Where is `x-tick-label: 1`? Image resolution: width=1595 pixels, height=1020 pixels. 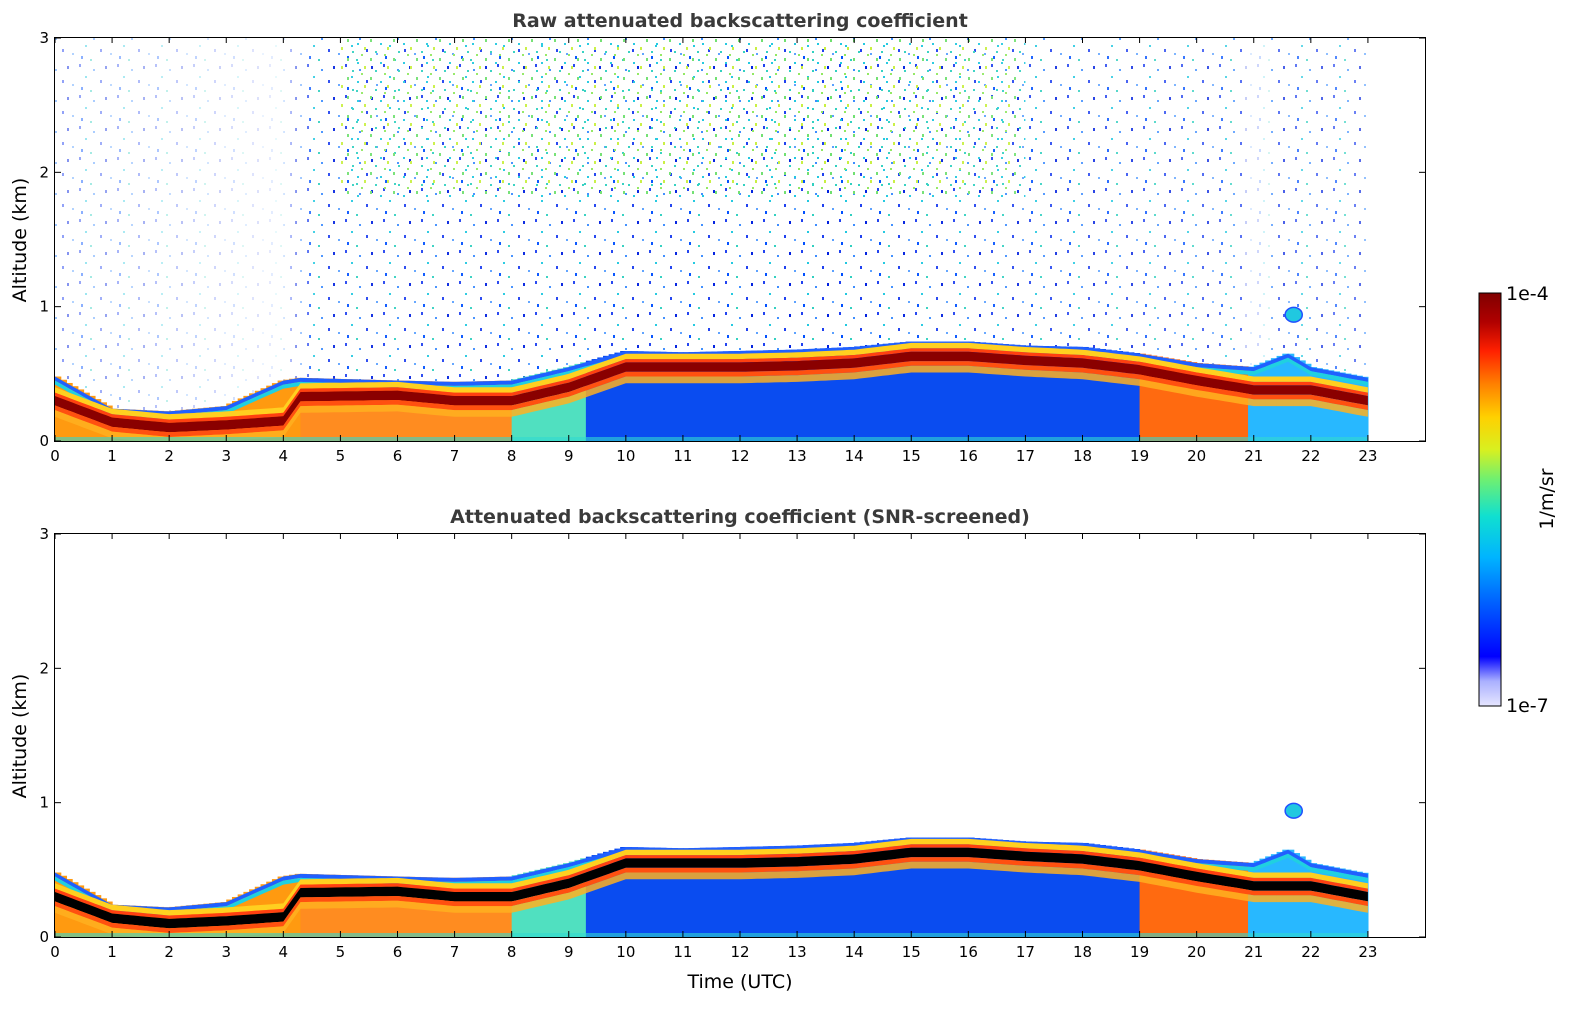 x-tick-label: 1 is located at coordinates (112, 952).